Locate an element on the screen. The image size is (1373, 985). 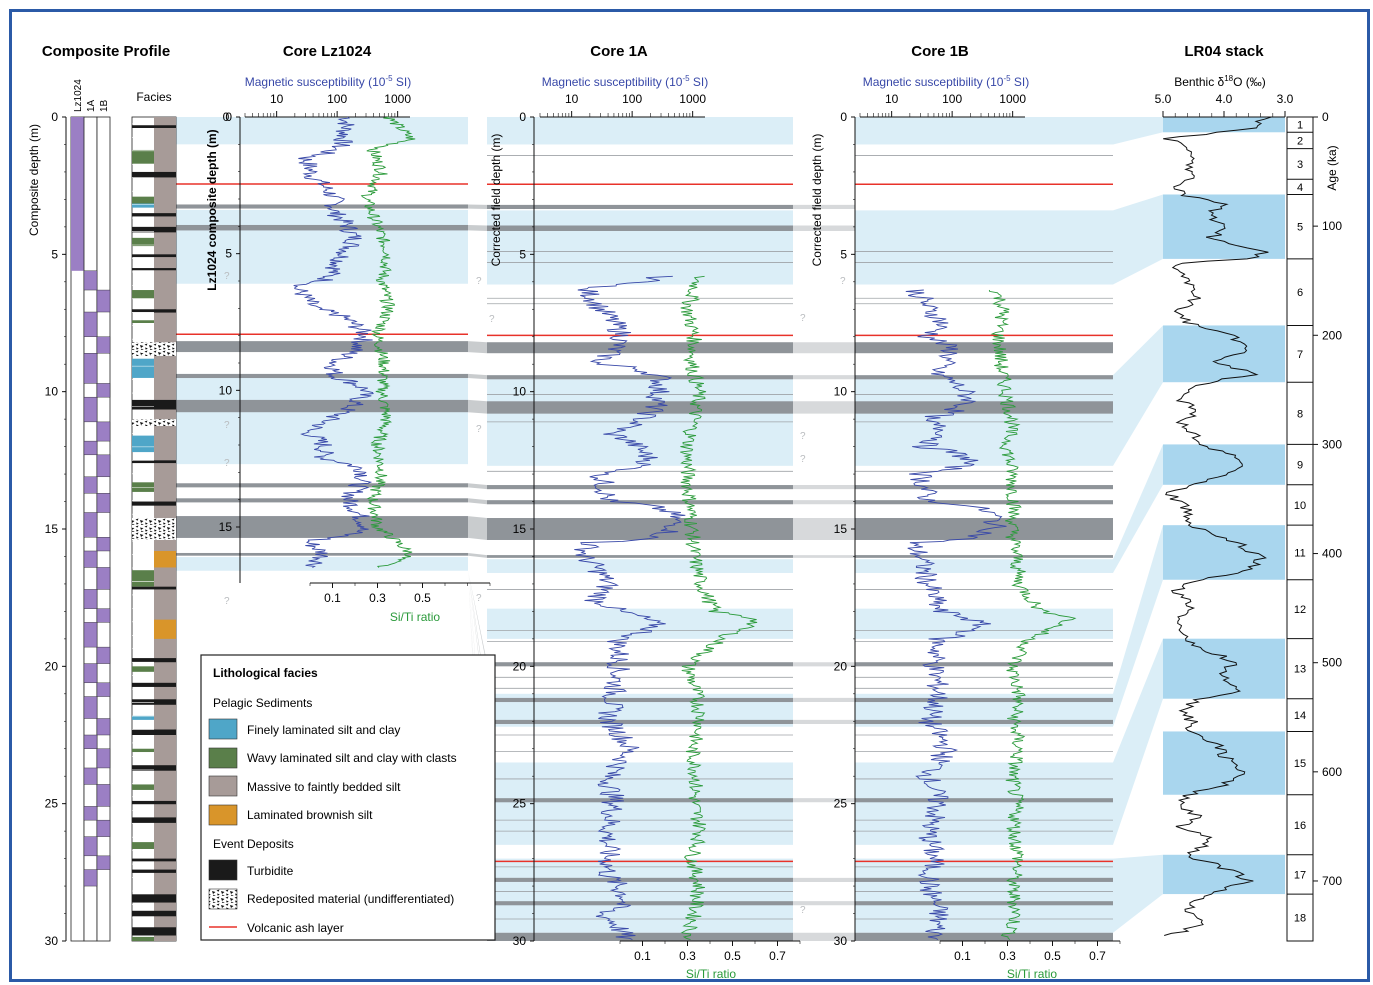
mis-label-6: 6 is located at coordinates (1300, 293).